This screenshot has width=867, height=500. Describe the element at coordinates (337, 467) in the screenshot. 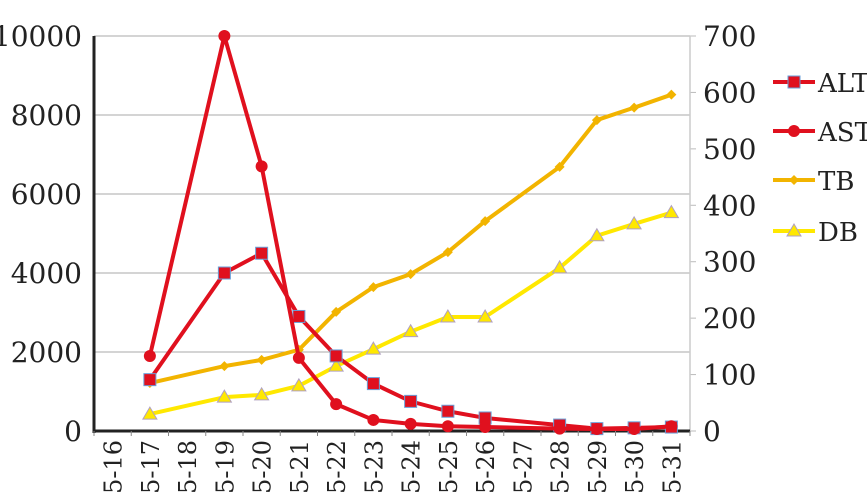

I see `x-tick-label: 5-22` at that location.